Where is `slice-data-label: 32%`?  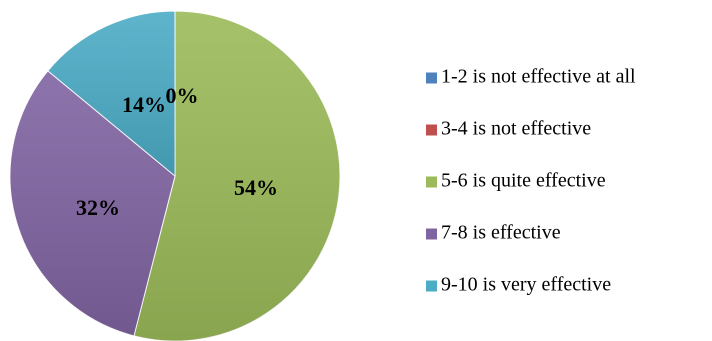
slice-data-label: 32% is located at coordinates (98, 207).